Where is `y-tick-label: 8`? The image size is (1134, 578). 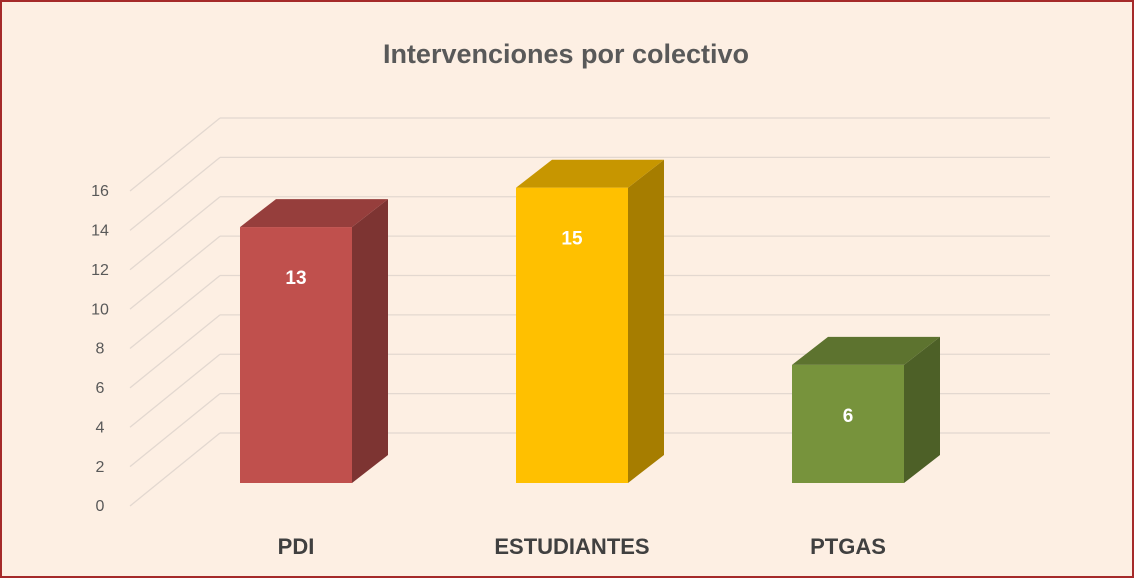
y-tick-label: 8 is located at coordinates (100, 349).